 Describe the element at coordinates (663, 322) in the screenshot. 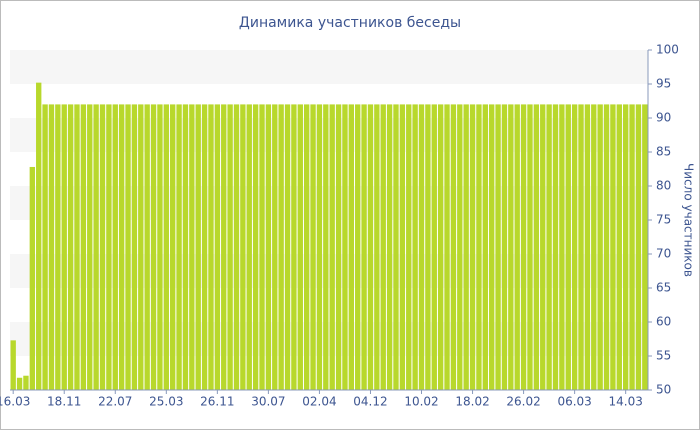

I see `y-tick-label: 60` at that location.